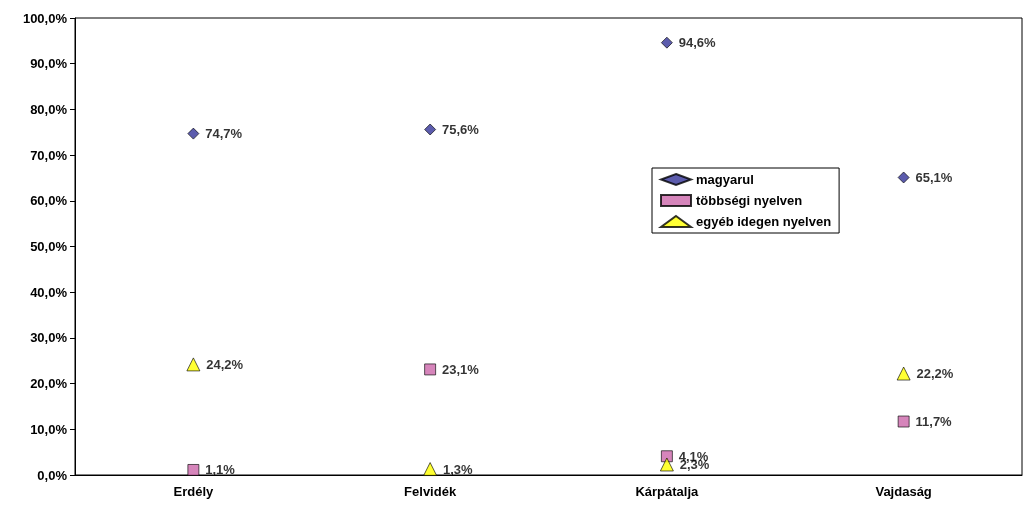  I want to click on data-label: 11,7%, so click(934, 422).